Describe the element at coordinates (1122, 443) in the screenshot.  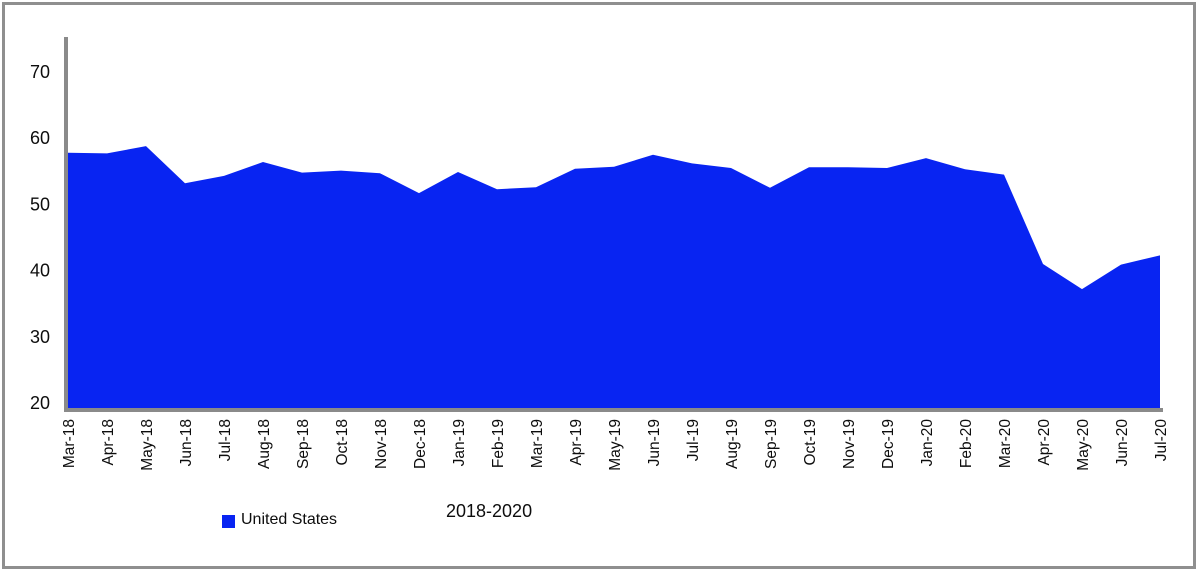
I see `x-axis-tick-label: Jun-20` at that location.